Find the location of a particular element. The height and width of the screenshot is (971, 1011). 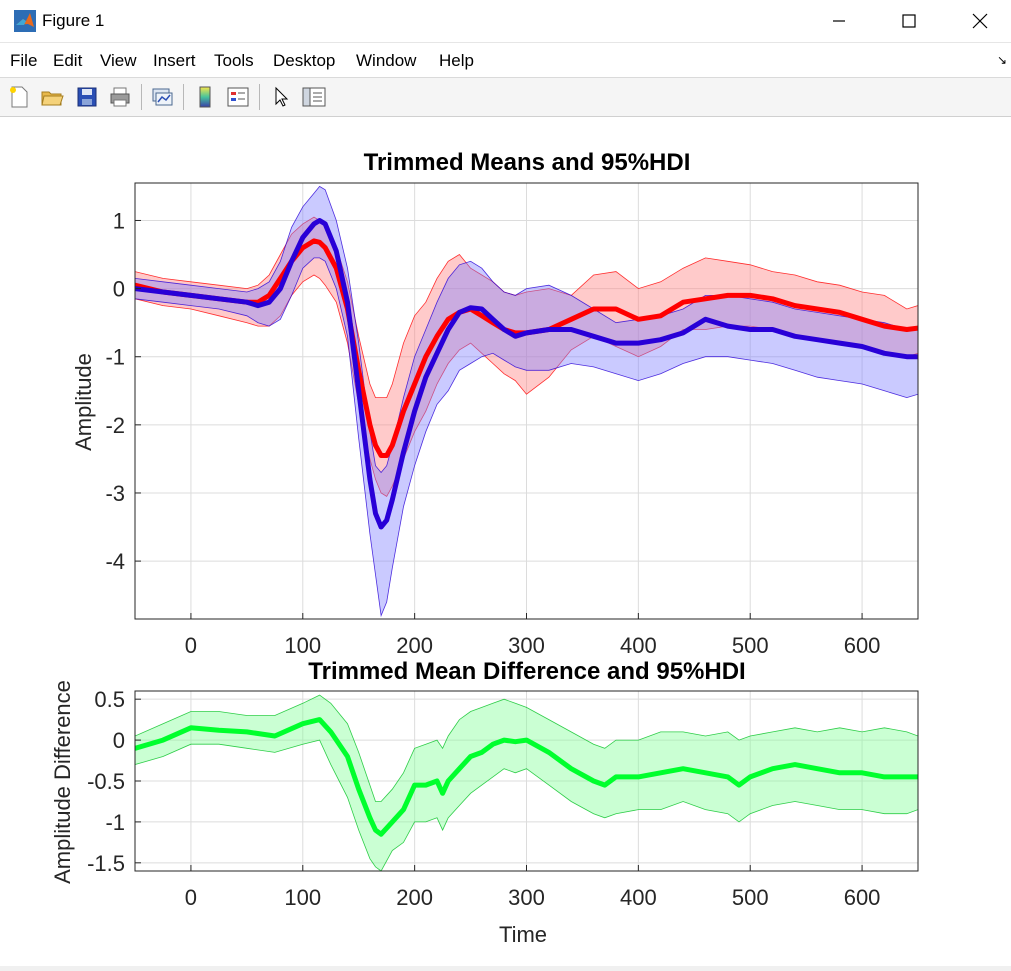

arrow-cursor-icon is located at coordinates (282, 96).